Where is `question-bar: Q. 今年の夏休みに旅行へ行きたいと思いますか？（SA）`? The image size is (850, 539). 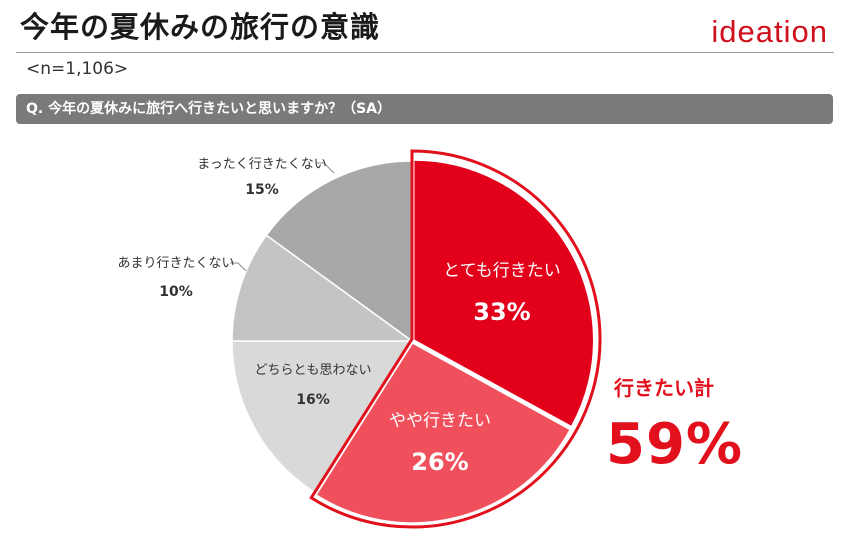
question-bar: Q. 今年の夏休みに旅行へ行きたいと思いますか？（SA） is located at coordinates (424, 109).